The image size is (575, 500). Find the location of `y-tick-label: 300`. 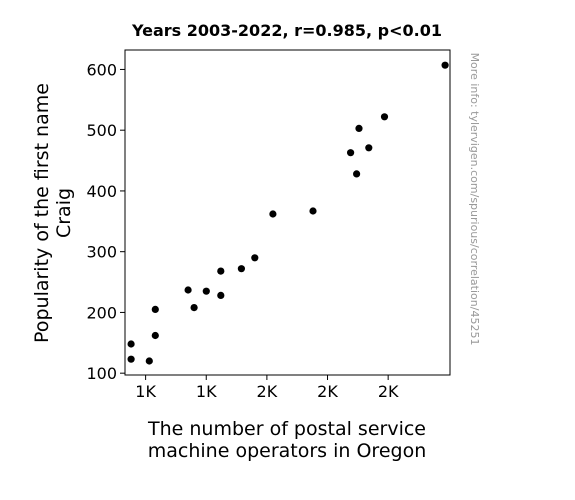

y-tick-label: 300 is located at coordinates (101, 252).